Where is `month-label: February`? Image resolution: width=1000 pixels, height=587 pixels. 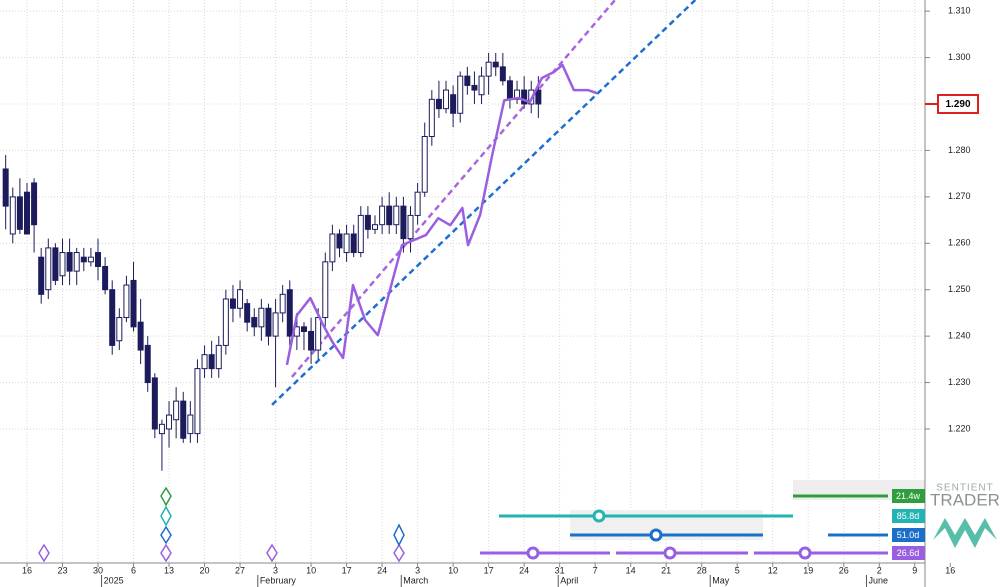
month-label: February is located at coordinates (278, 580).